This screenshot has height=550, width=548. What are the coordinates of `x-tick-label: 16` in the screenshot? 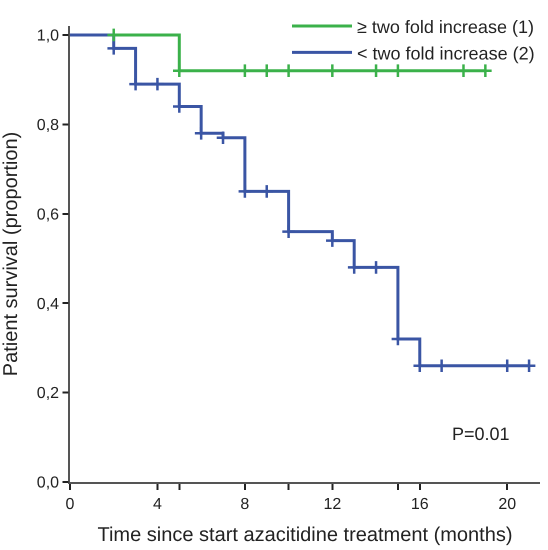 It's located at (419, 504).